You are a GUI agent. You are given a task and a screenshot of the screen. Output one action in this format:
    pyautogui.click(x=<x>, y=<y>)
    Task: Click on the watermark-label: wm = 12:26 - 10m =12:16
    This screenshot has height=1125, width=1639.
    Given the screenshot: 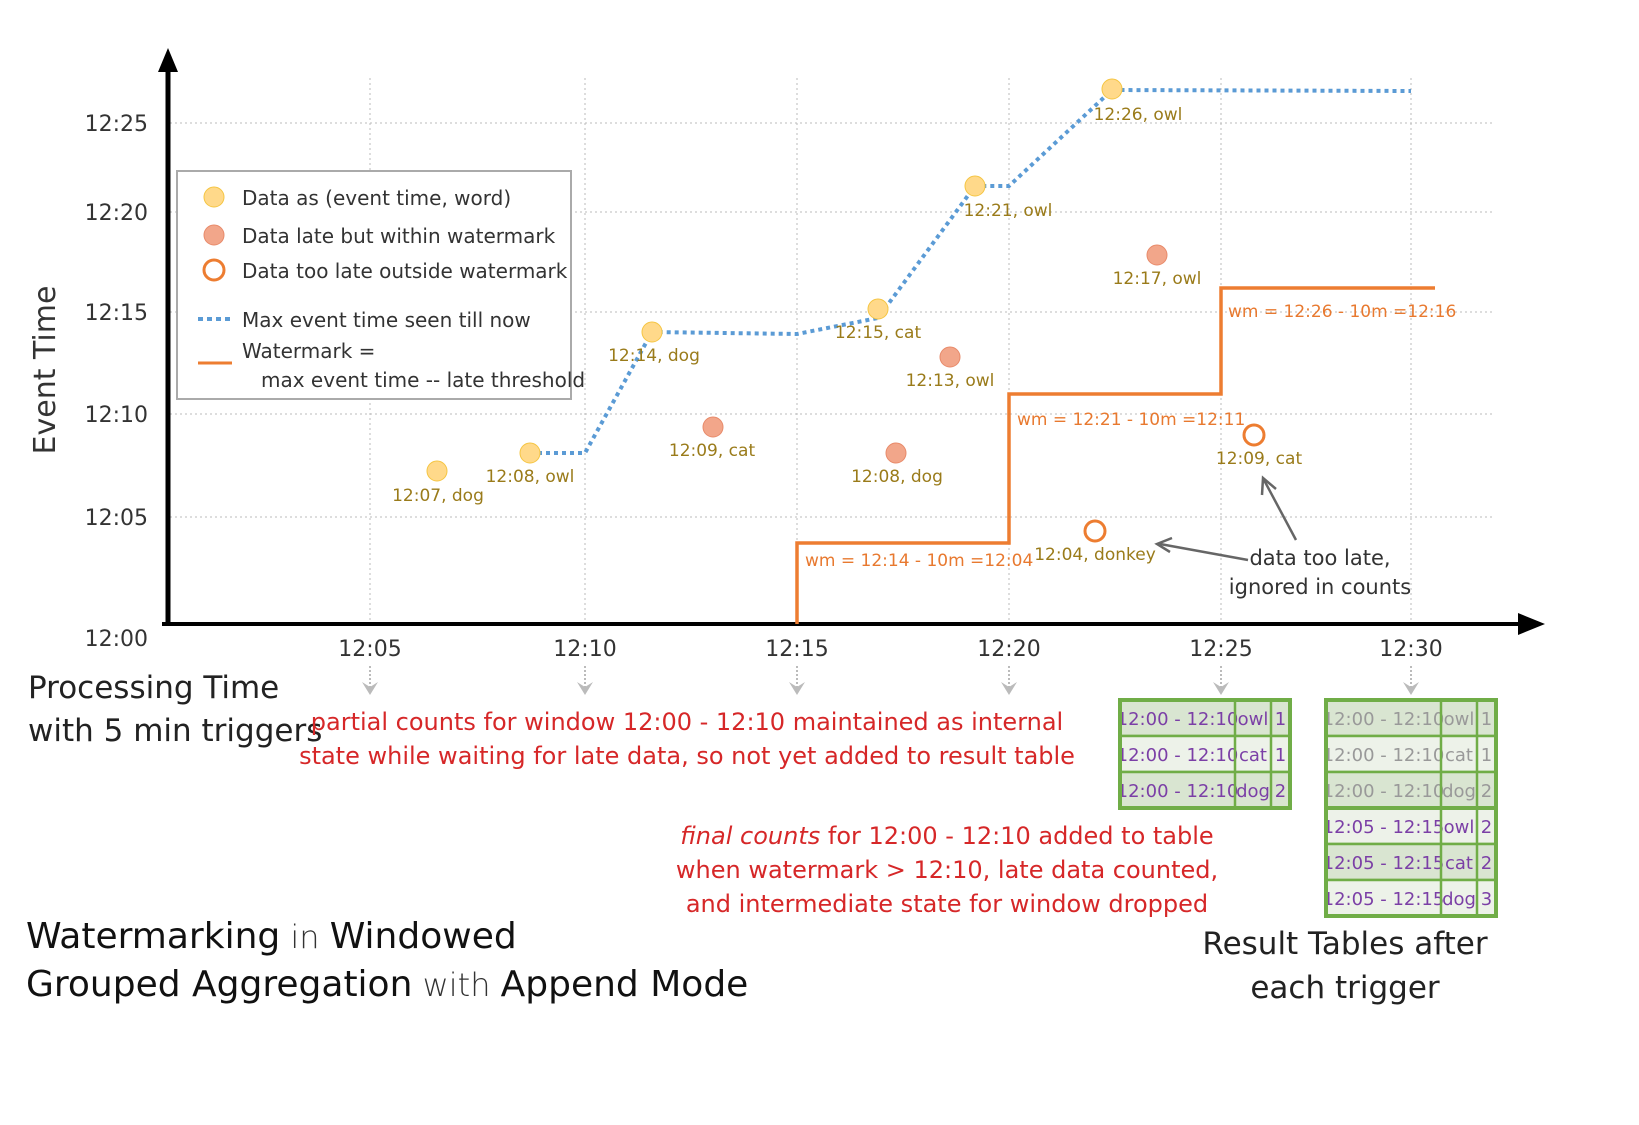 What is the action you would take?
    pyautogui.click(x=1342, y=312)
    